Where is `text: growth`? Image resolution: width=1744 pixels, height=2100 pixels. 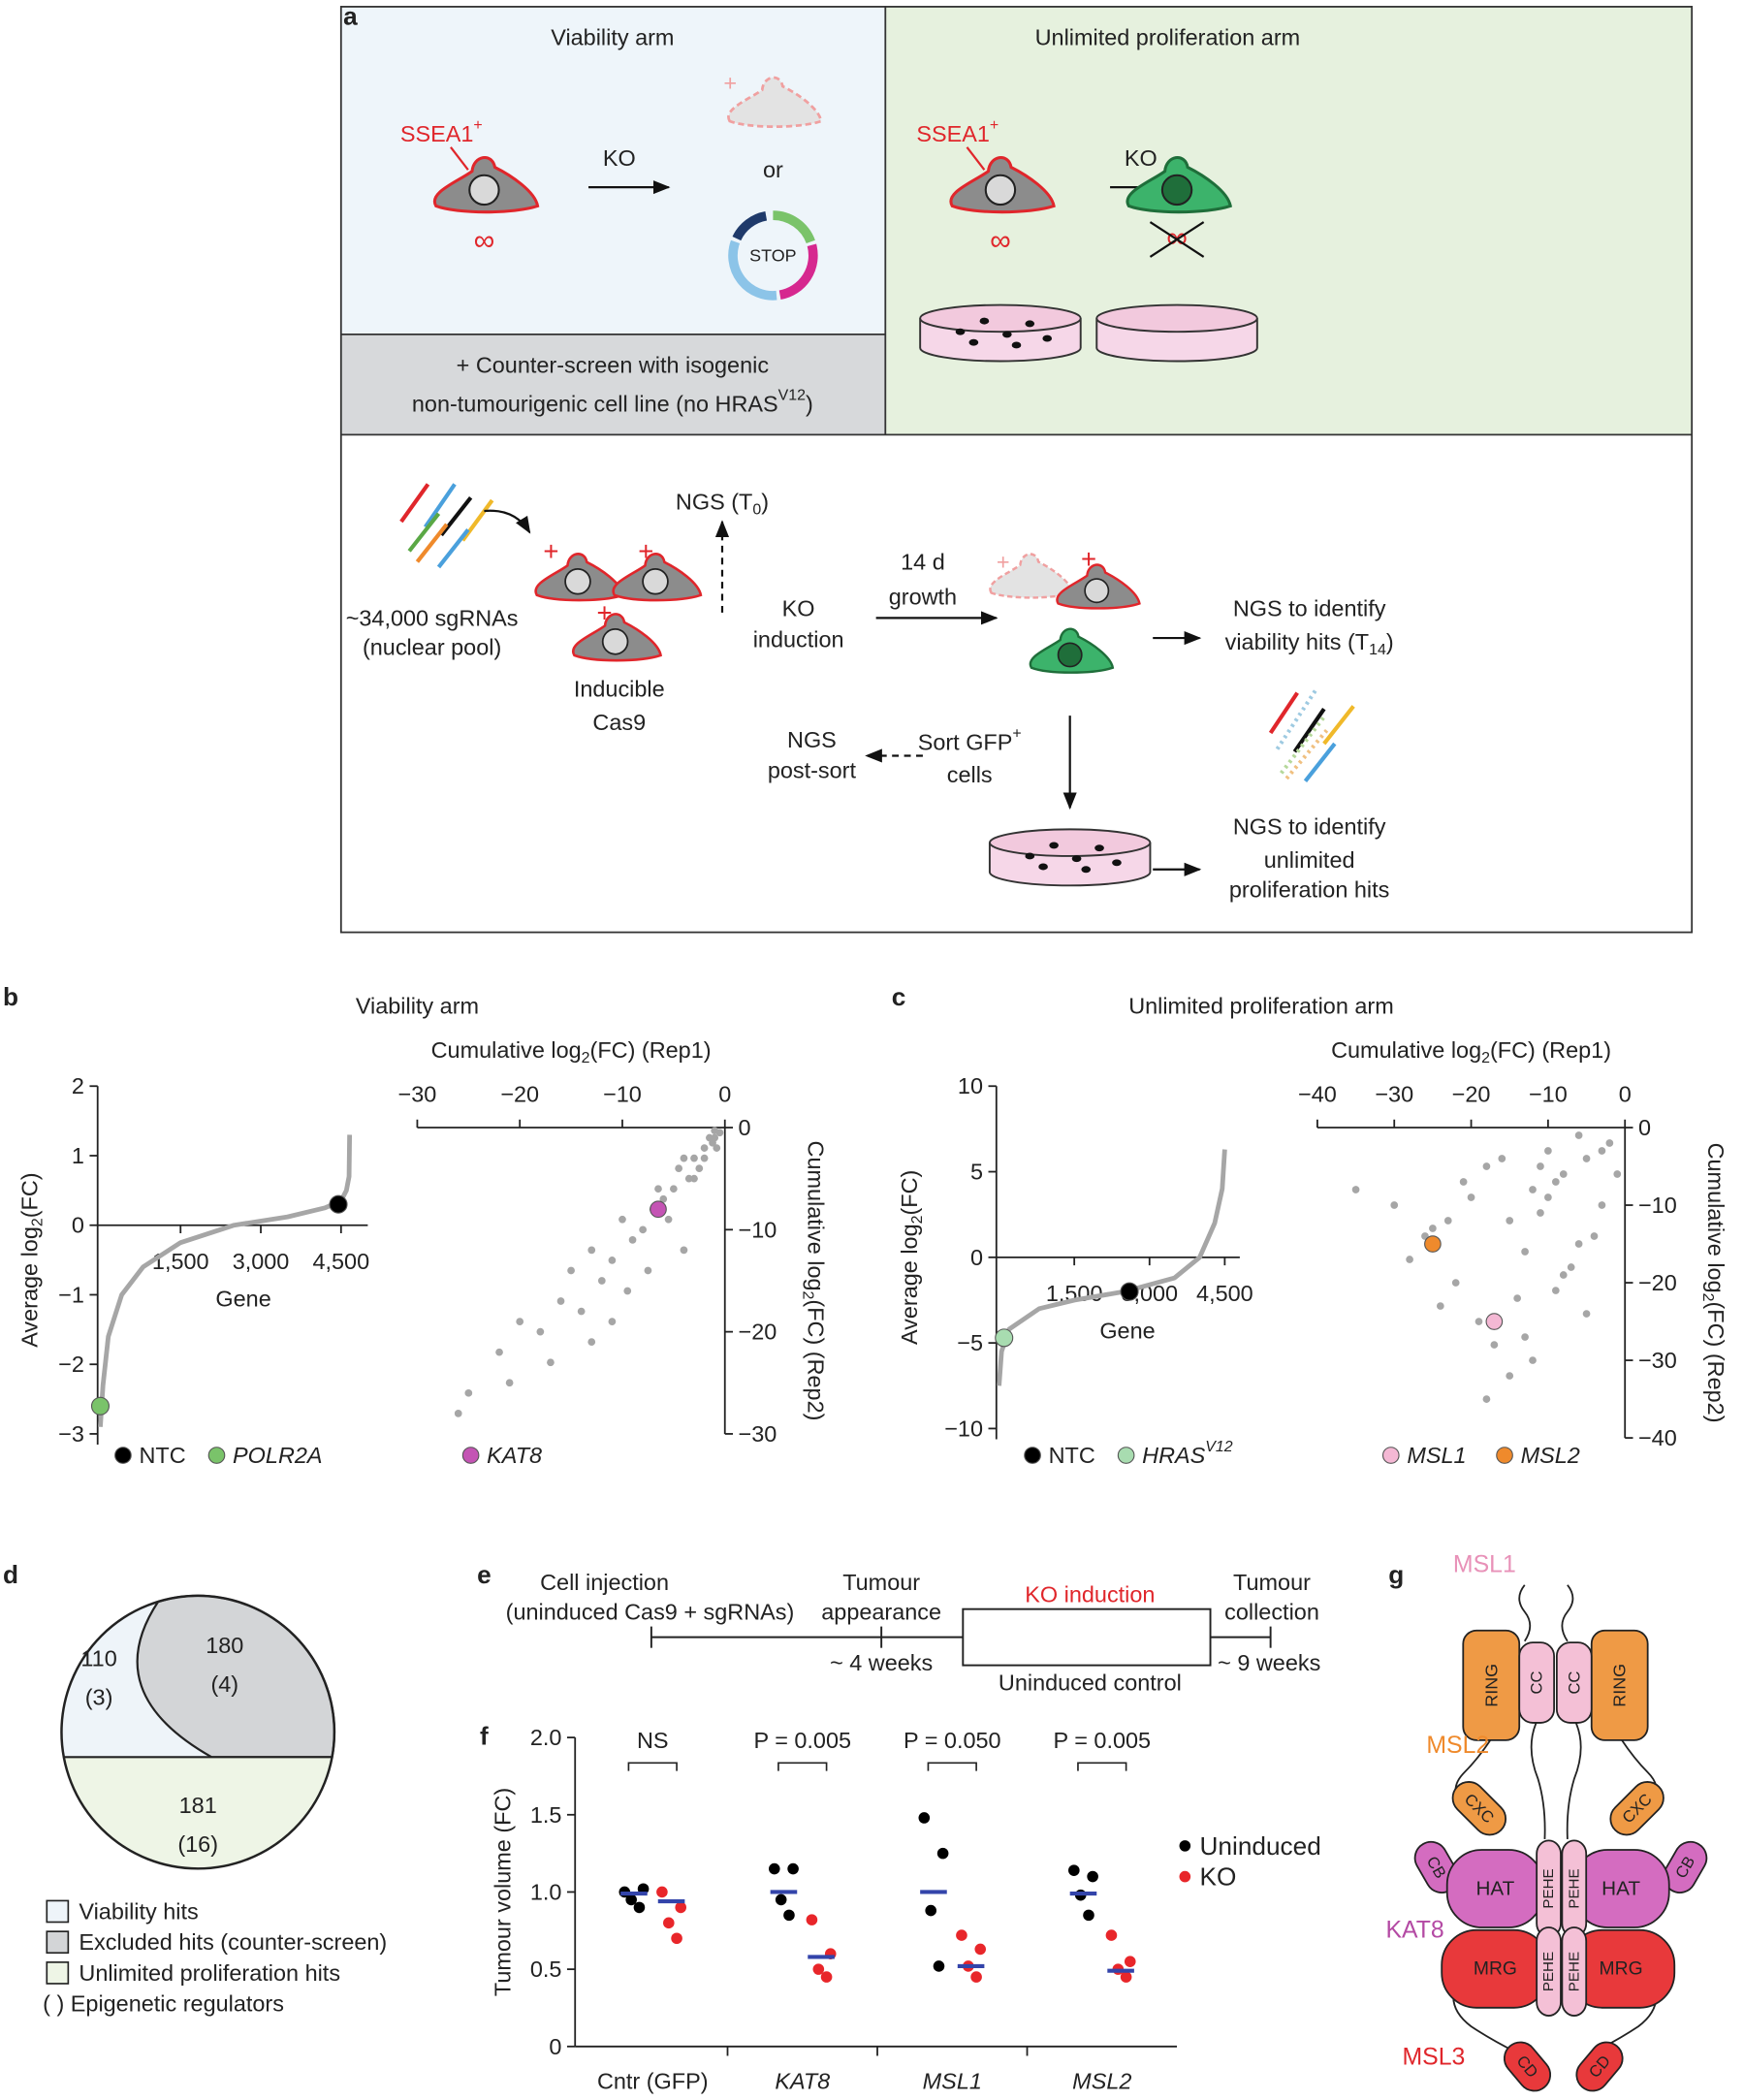 text: growth is located at coordinates (923, 596).